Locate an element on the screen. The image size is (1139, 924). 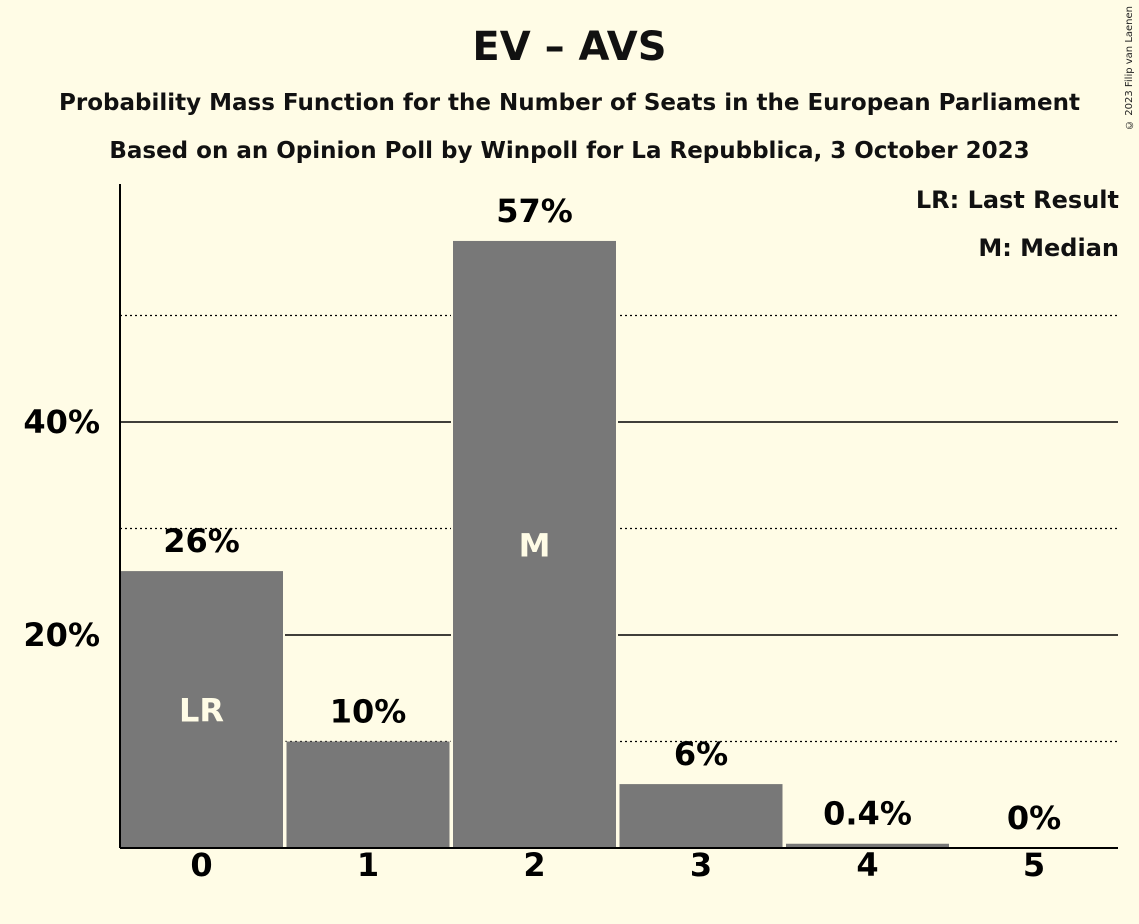
chart-title: EV – AVS is located at coordinates (569, 47).